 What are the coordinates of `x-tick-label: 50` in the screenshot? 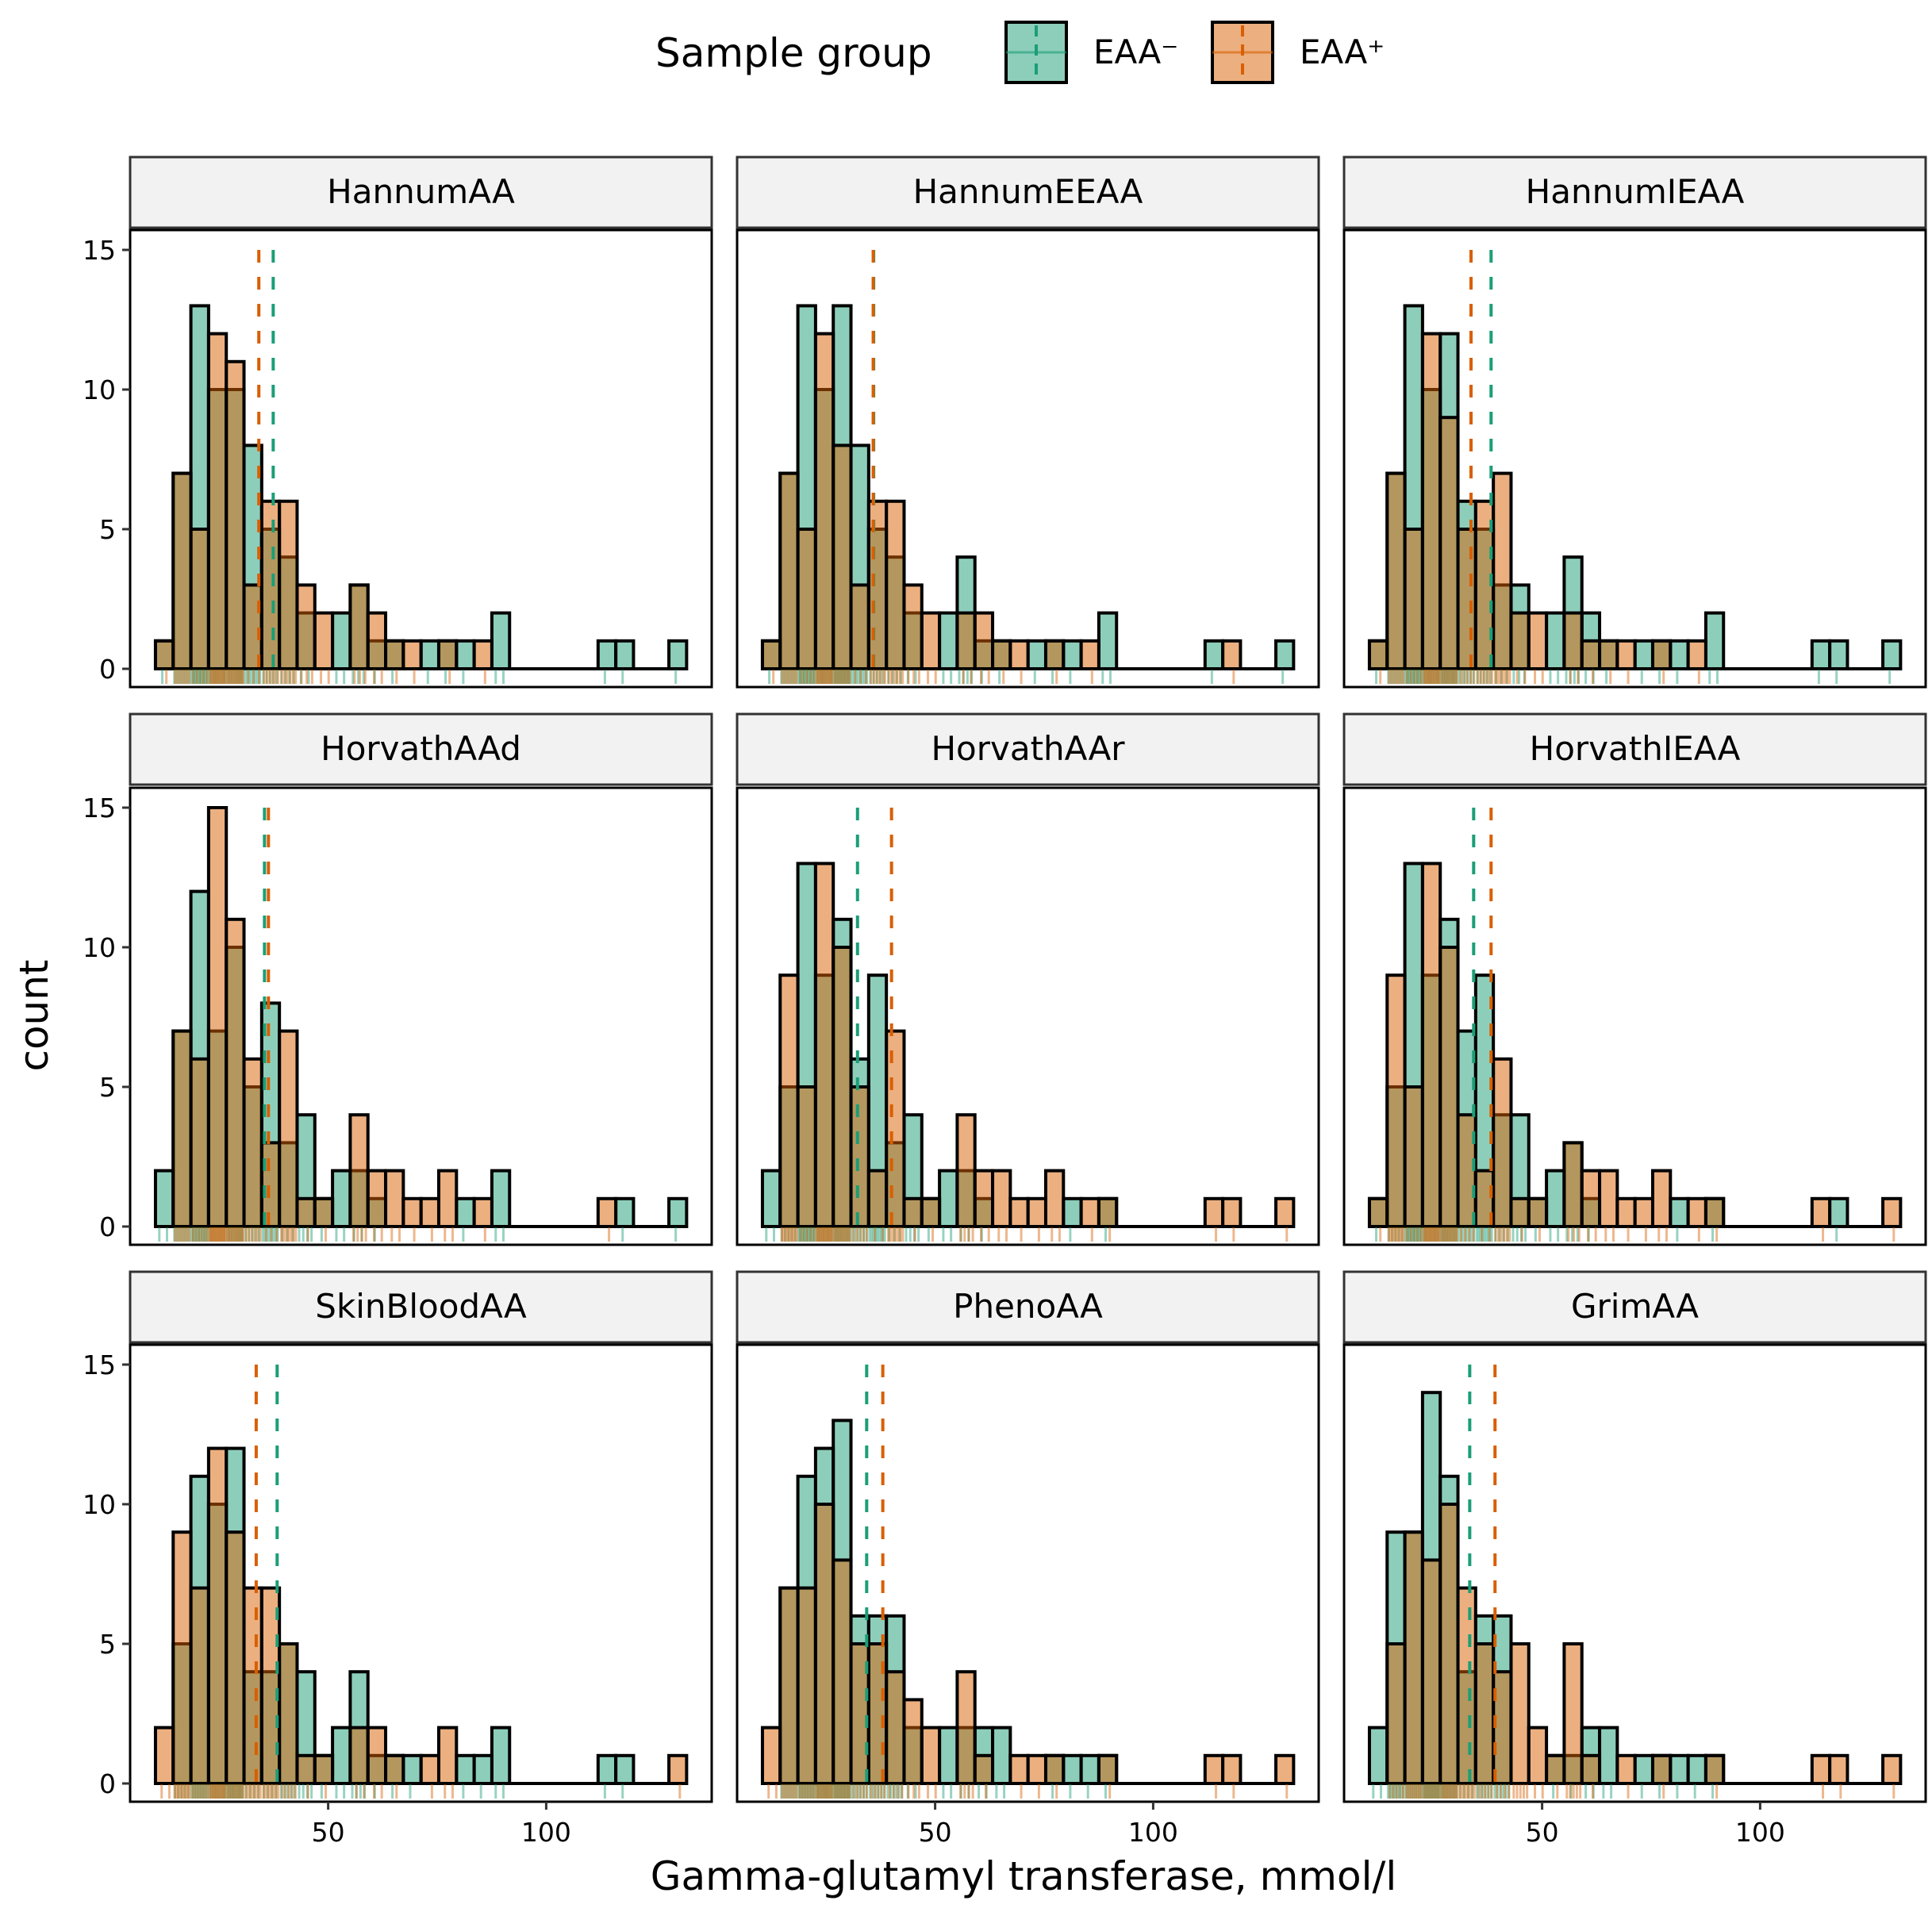 It's located at (328, 1832).